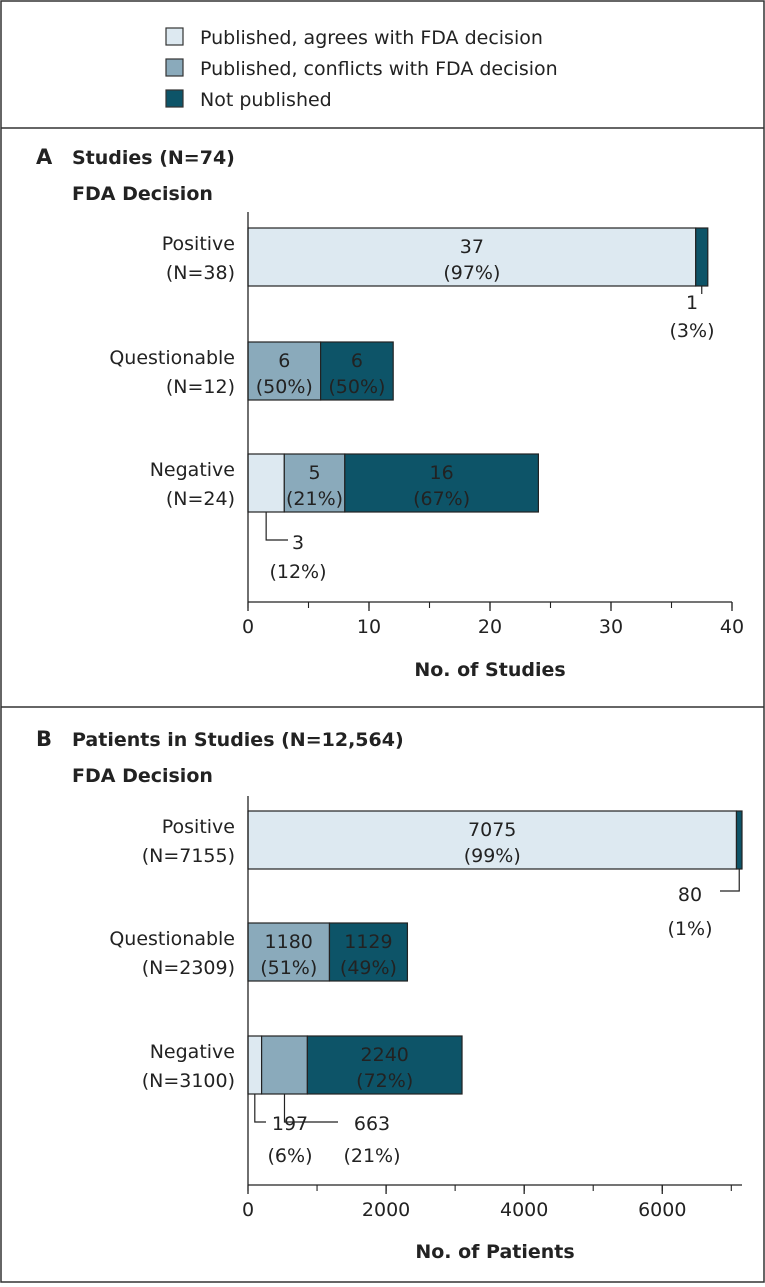  What do you see at coordinates (44, 739) in the screenshot?
I see `panel-b-letter: B` at bounding box center [44, 739].